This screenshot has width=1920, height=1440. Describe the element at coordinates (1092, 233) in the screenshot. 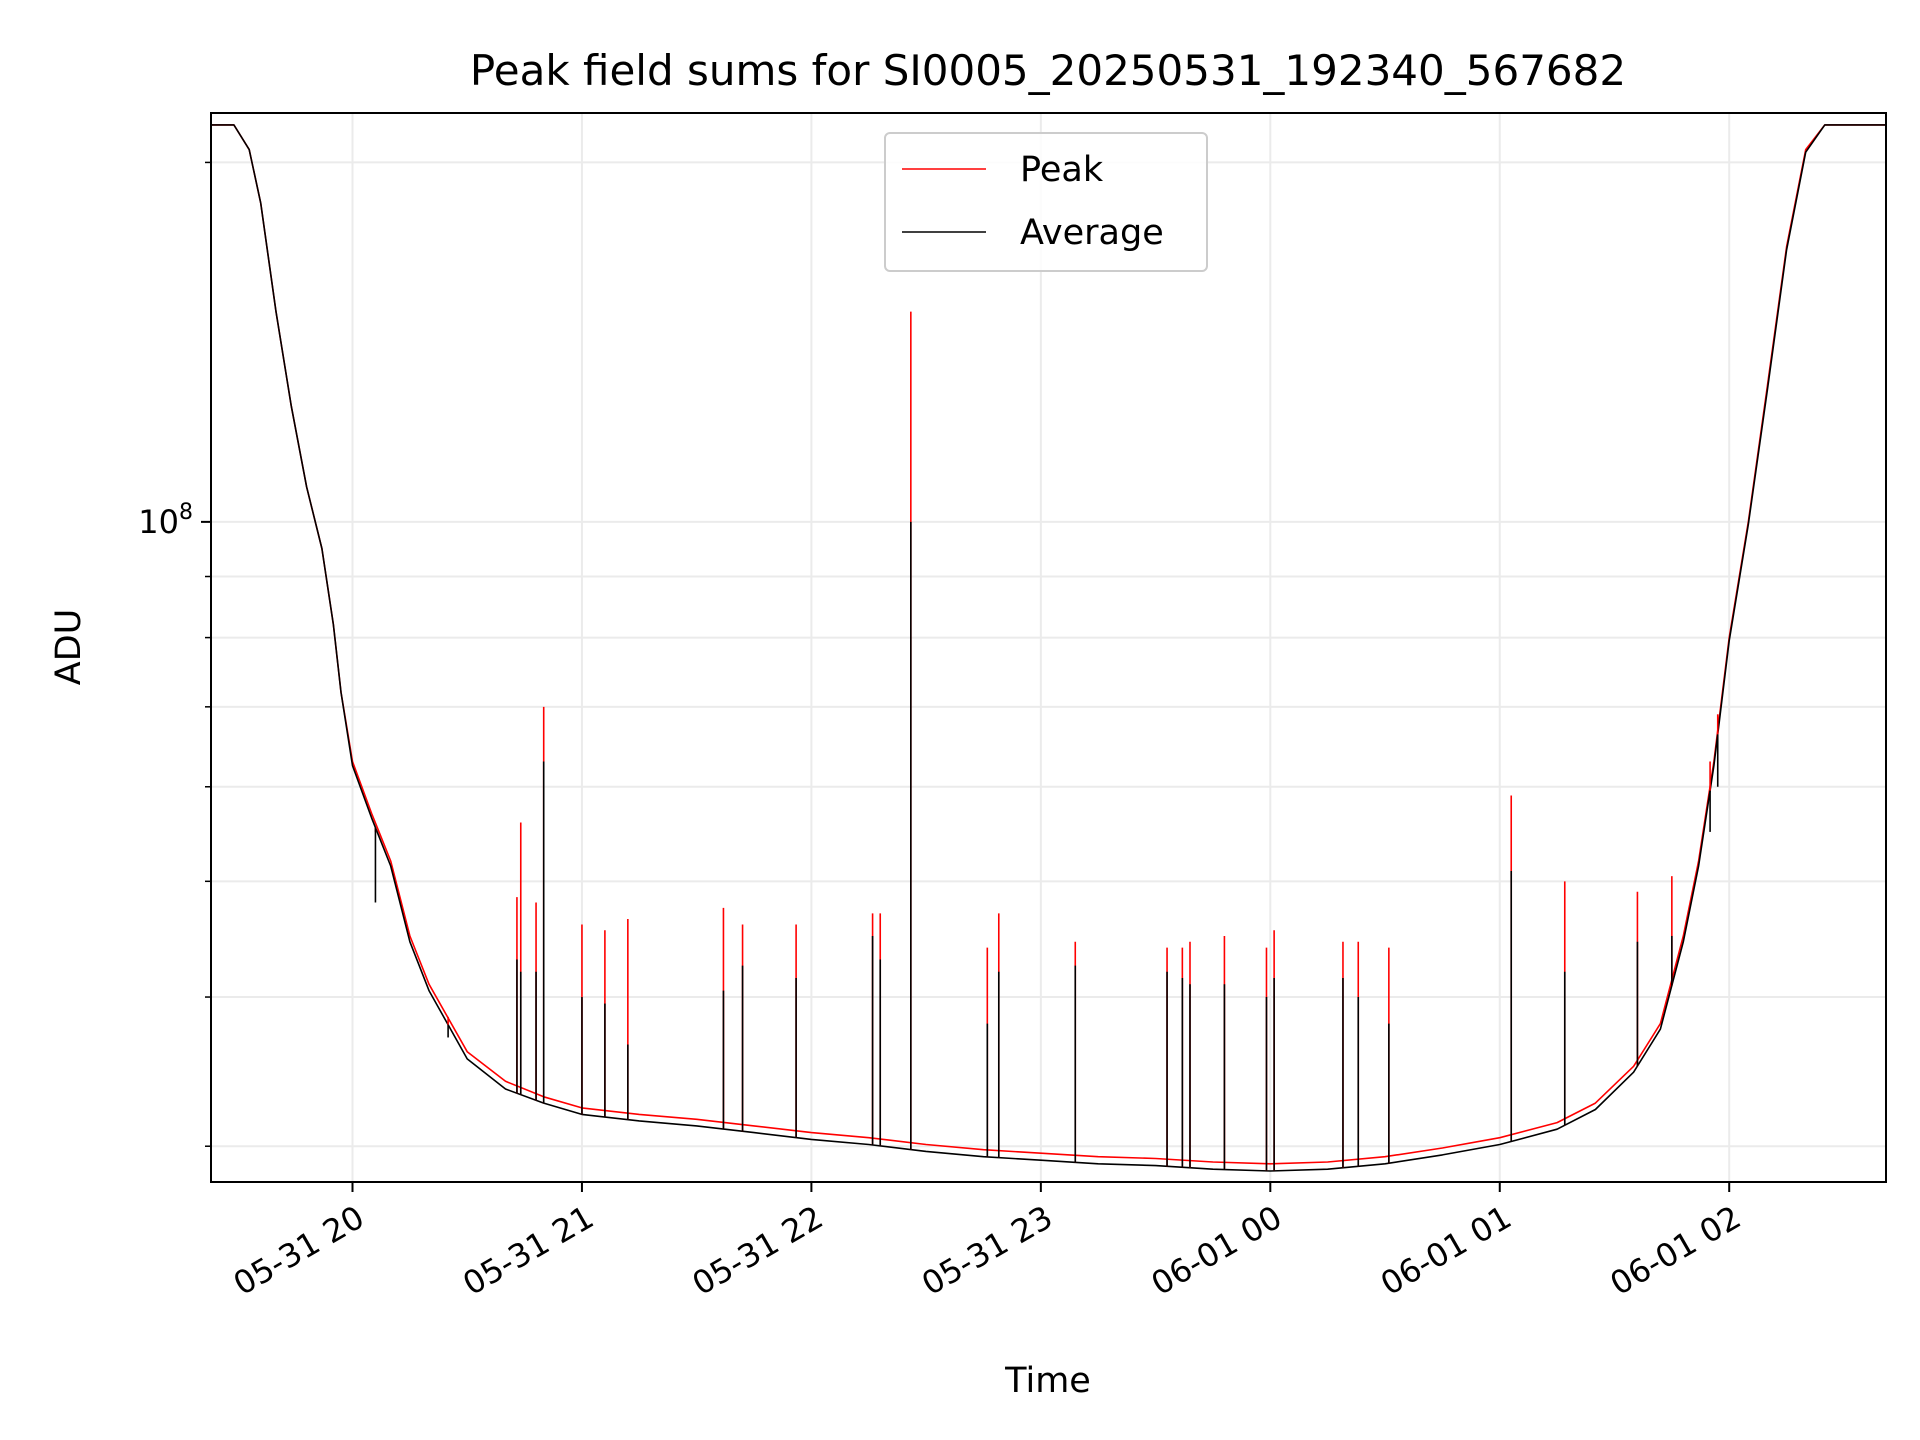

I see `legend-label-average: Average` at that location.